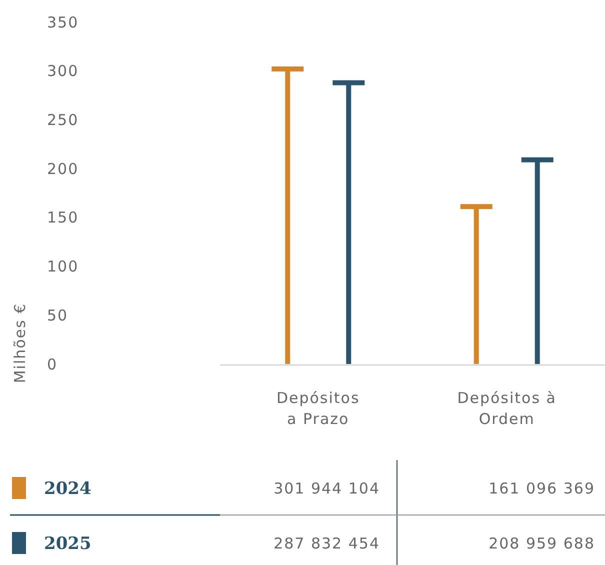  What do you see at coordinates (63, 267) in the screenshot?
I see `y-tick-label: 100` at bounding box center [63, 267].